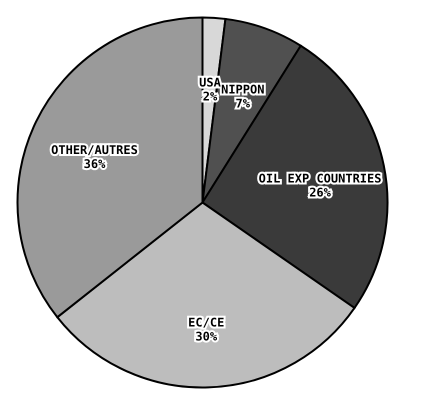  I want to click on data-label: 26%, so click(320, 192).